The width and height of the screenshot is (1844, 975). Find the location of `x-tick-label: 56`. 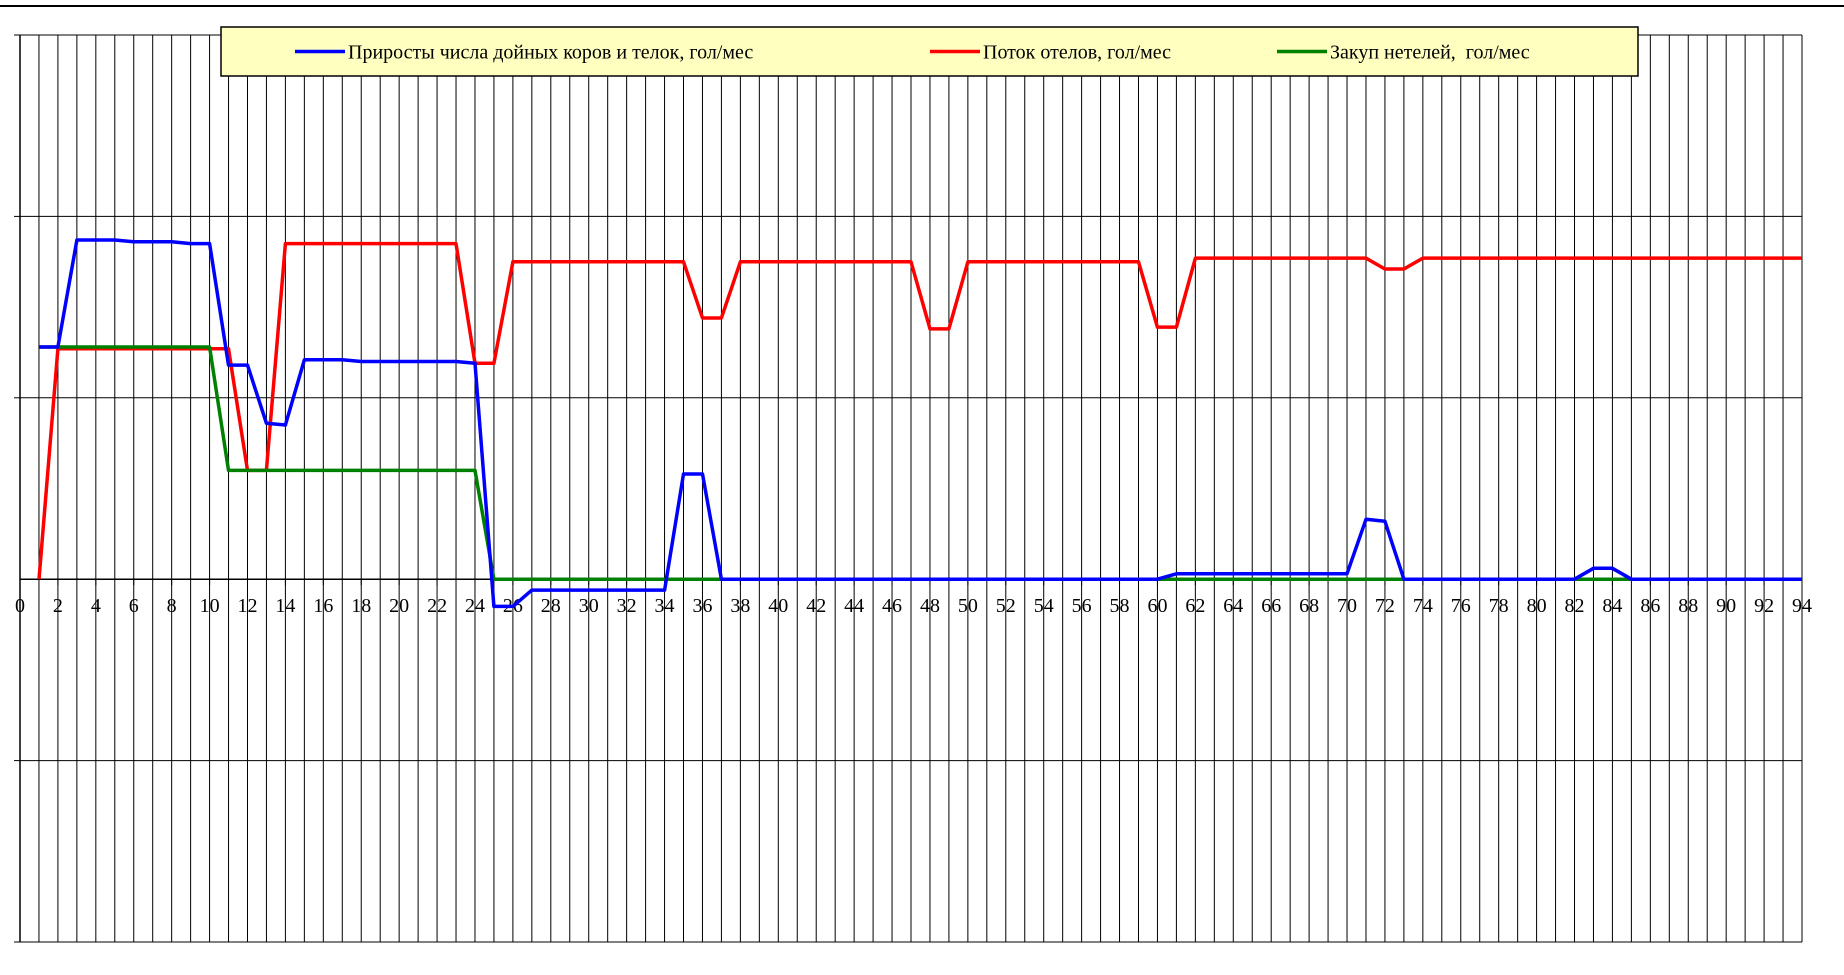

x-tick-label: 56 is located at coordinates (1082, 606).